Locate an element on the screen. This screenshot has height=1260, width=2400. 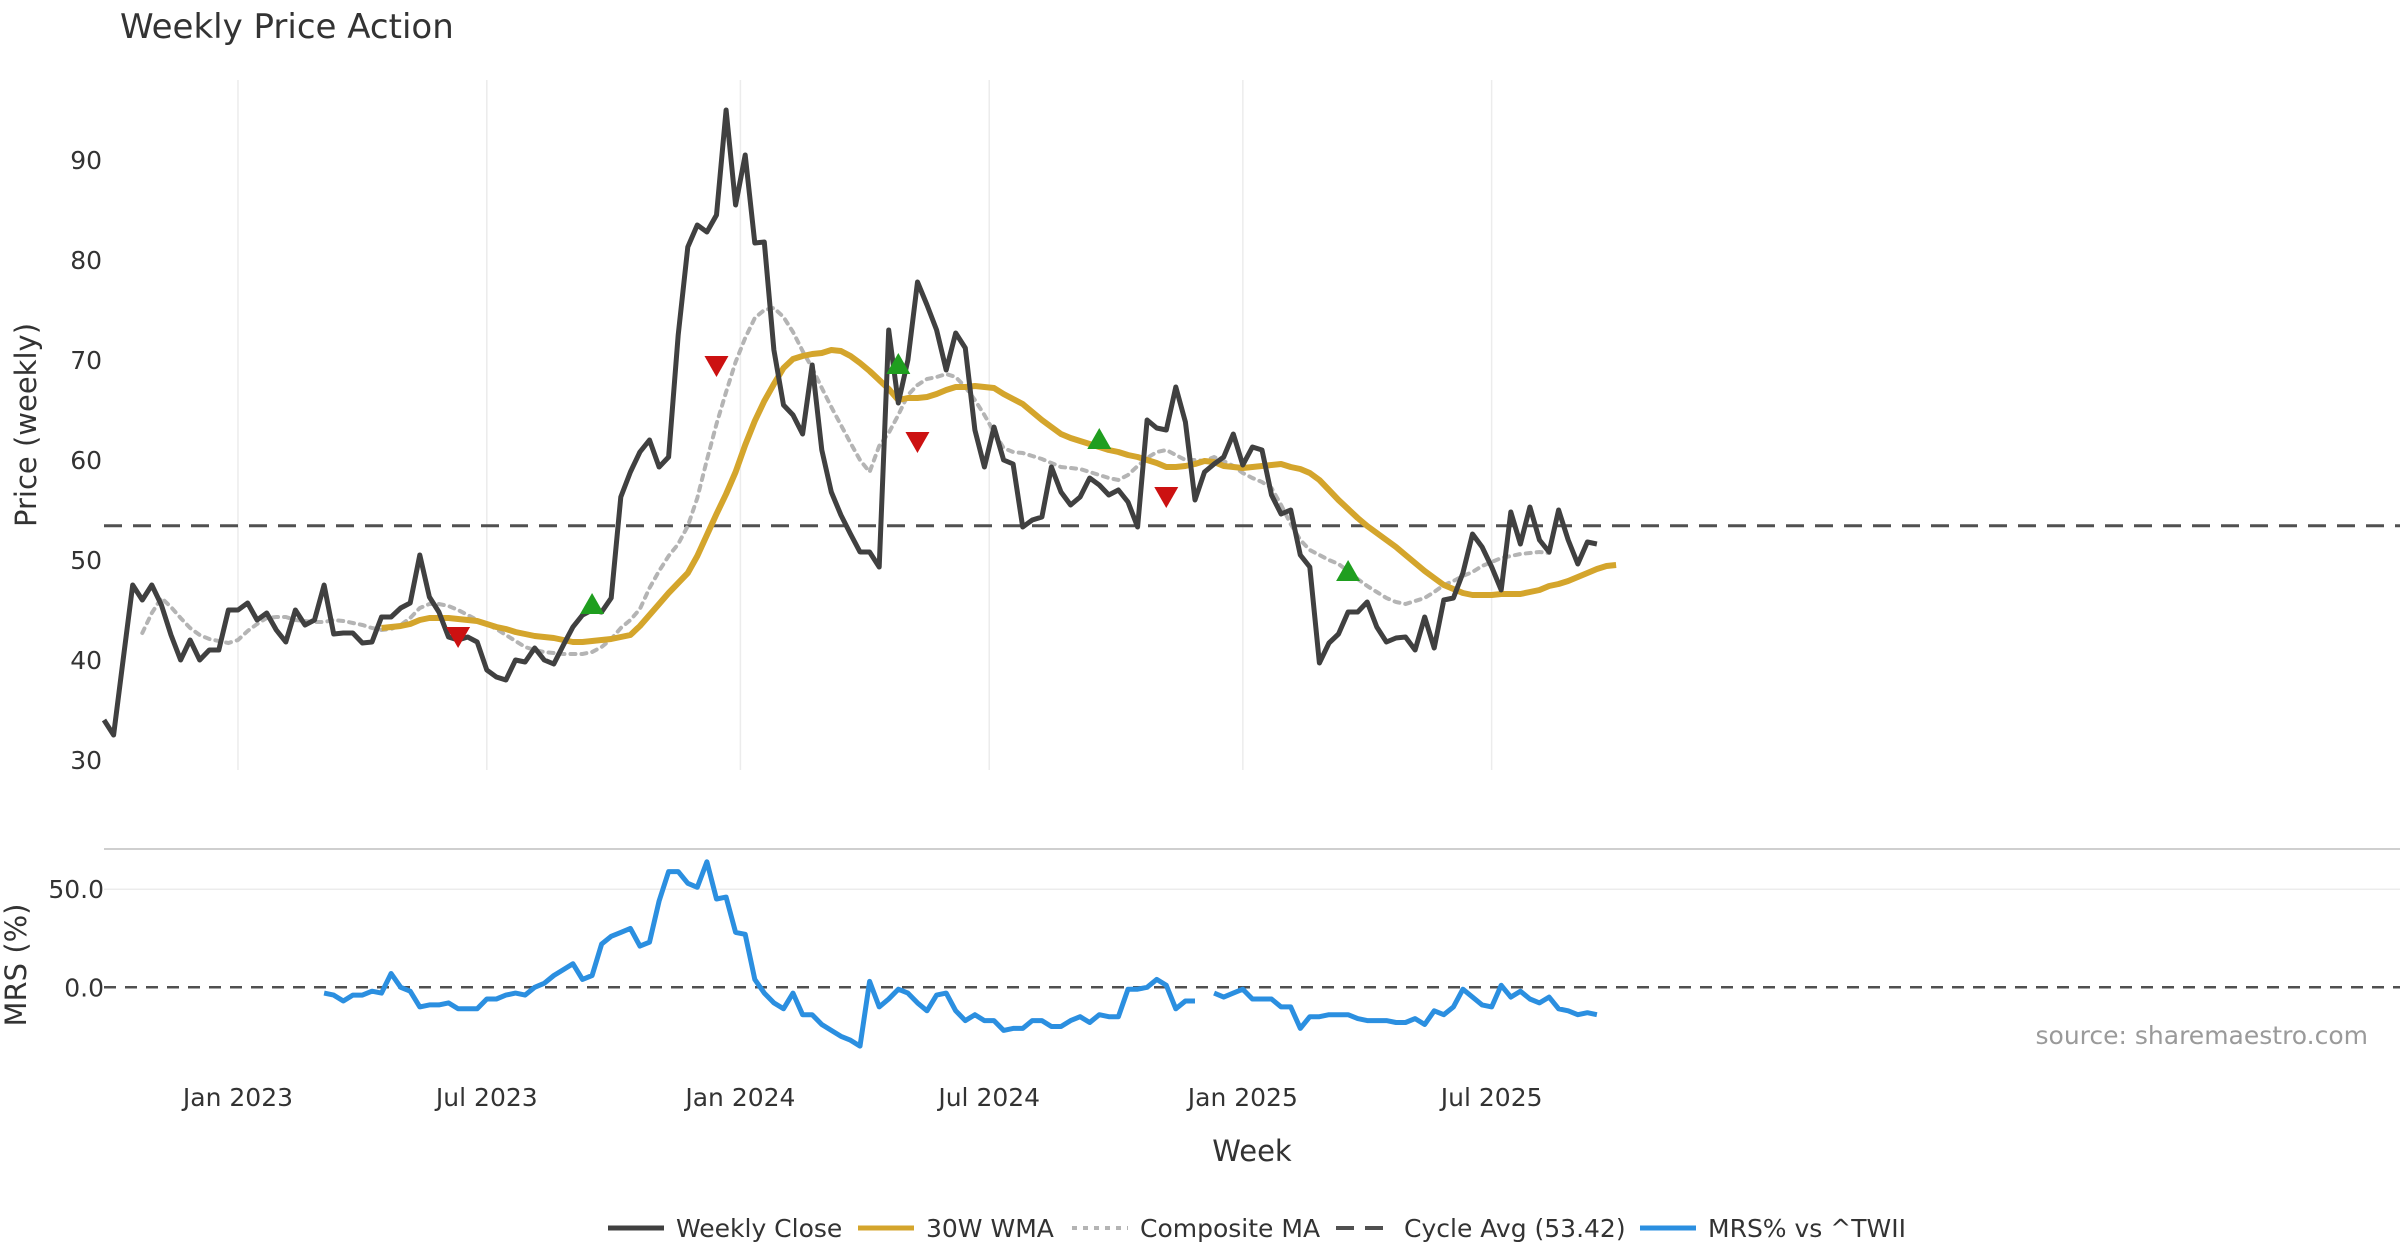
x-axis-label: Week is located at coordinates (1252, 1151).